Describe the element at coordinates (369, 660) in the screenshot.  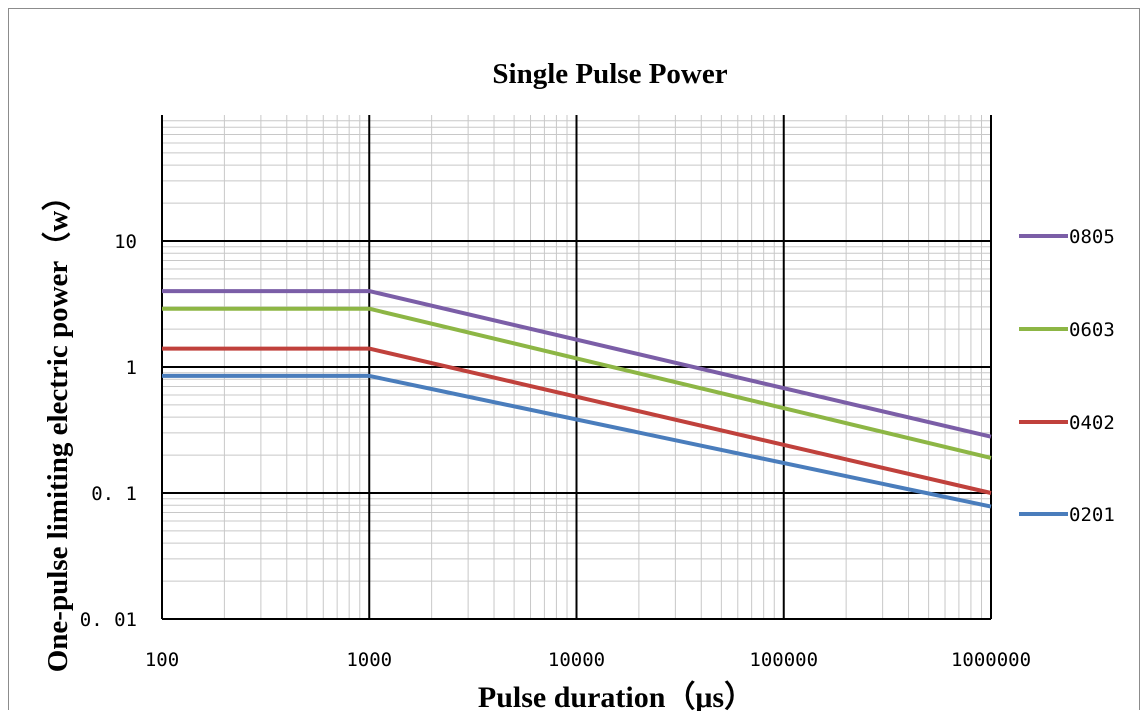
I see `x-tick-label: 1000` at that location.